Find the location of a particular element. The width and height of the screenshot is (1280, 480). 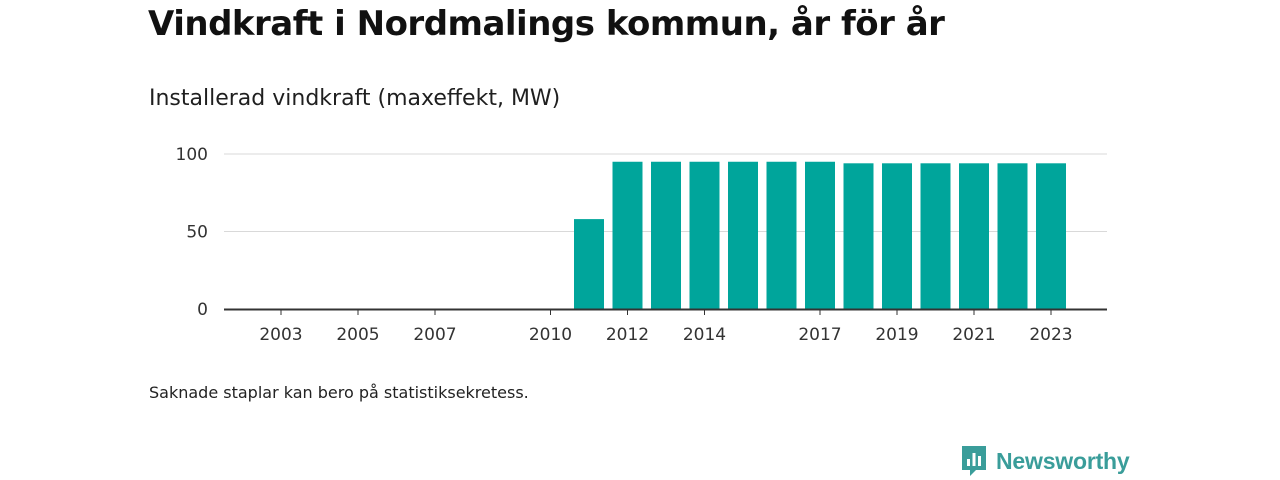

y-tick-label: 100 is located at coordinates (192, 155).